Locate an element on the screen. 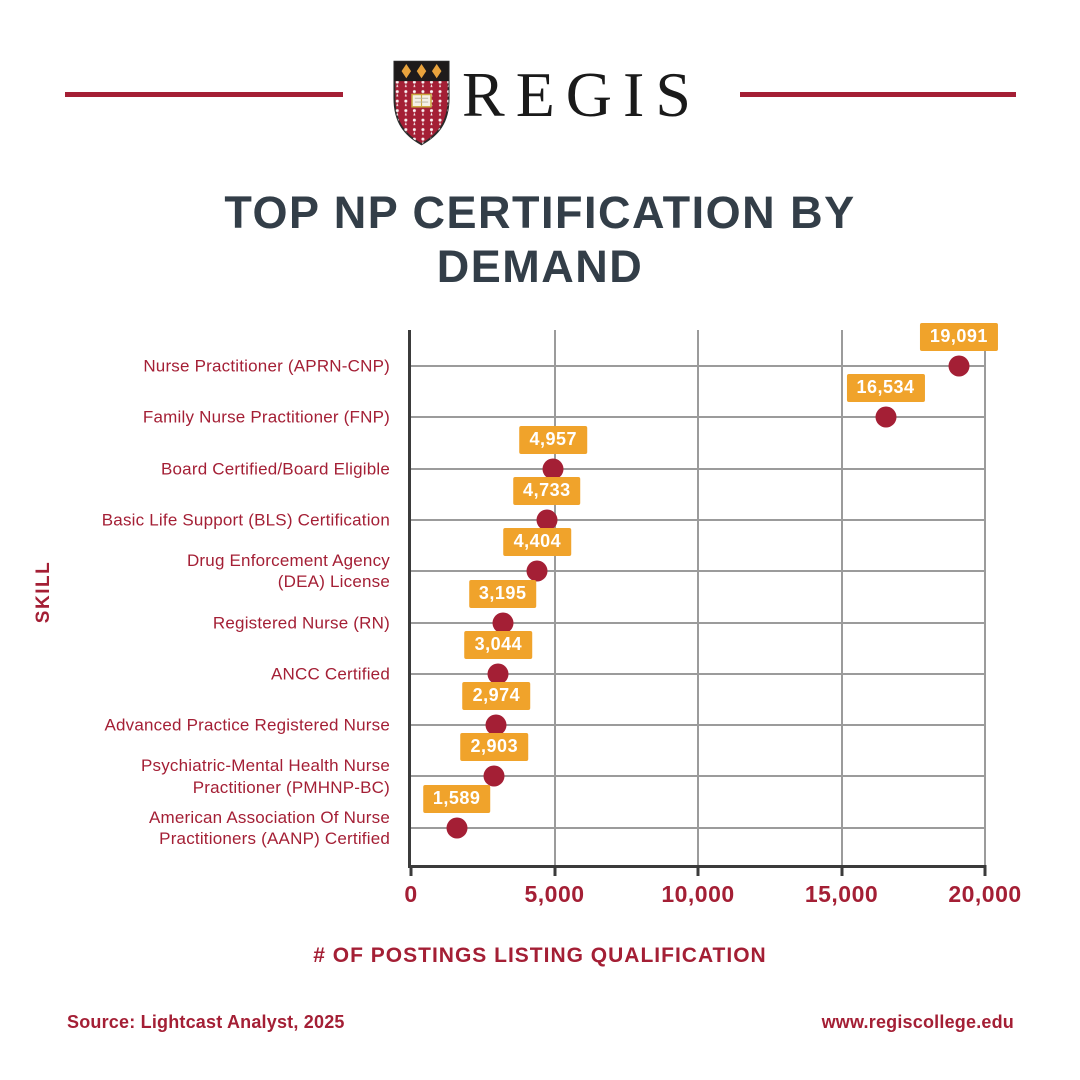 The width and height of the screenshot is (1080, 1080). regis-crest-shield-icon is located at coordinates (421, 103).